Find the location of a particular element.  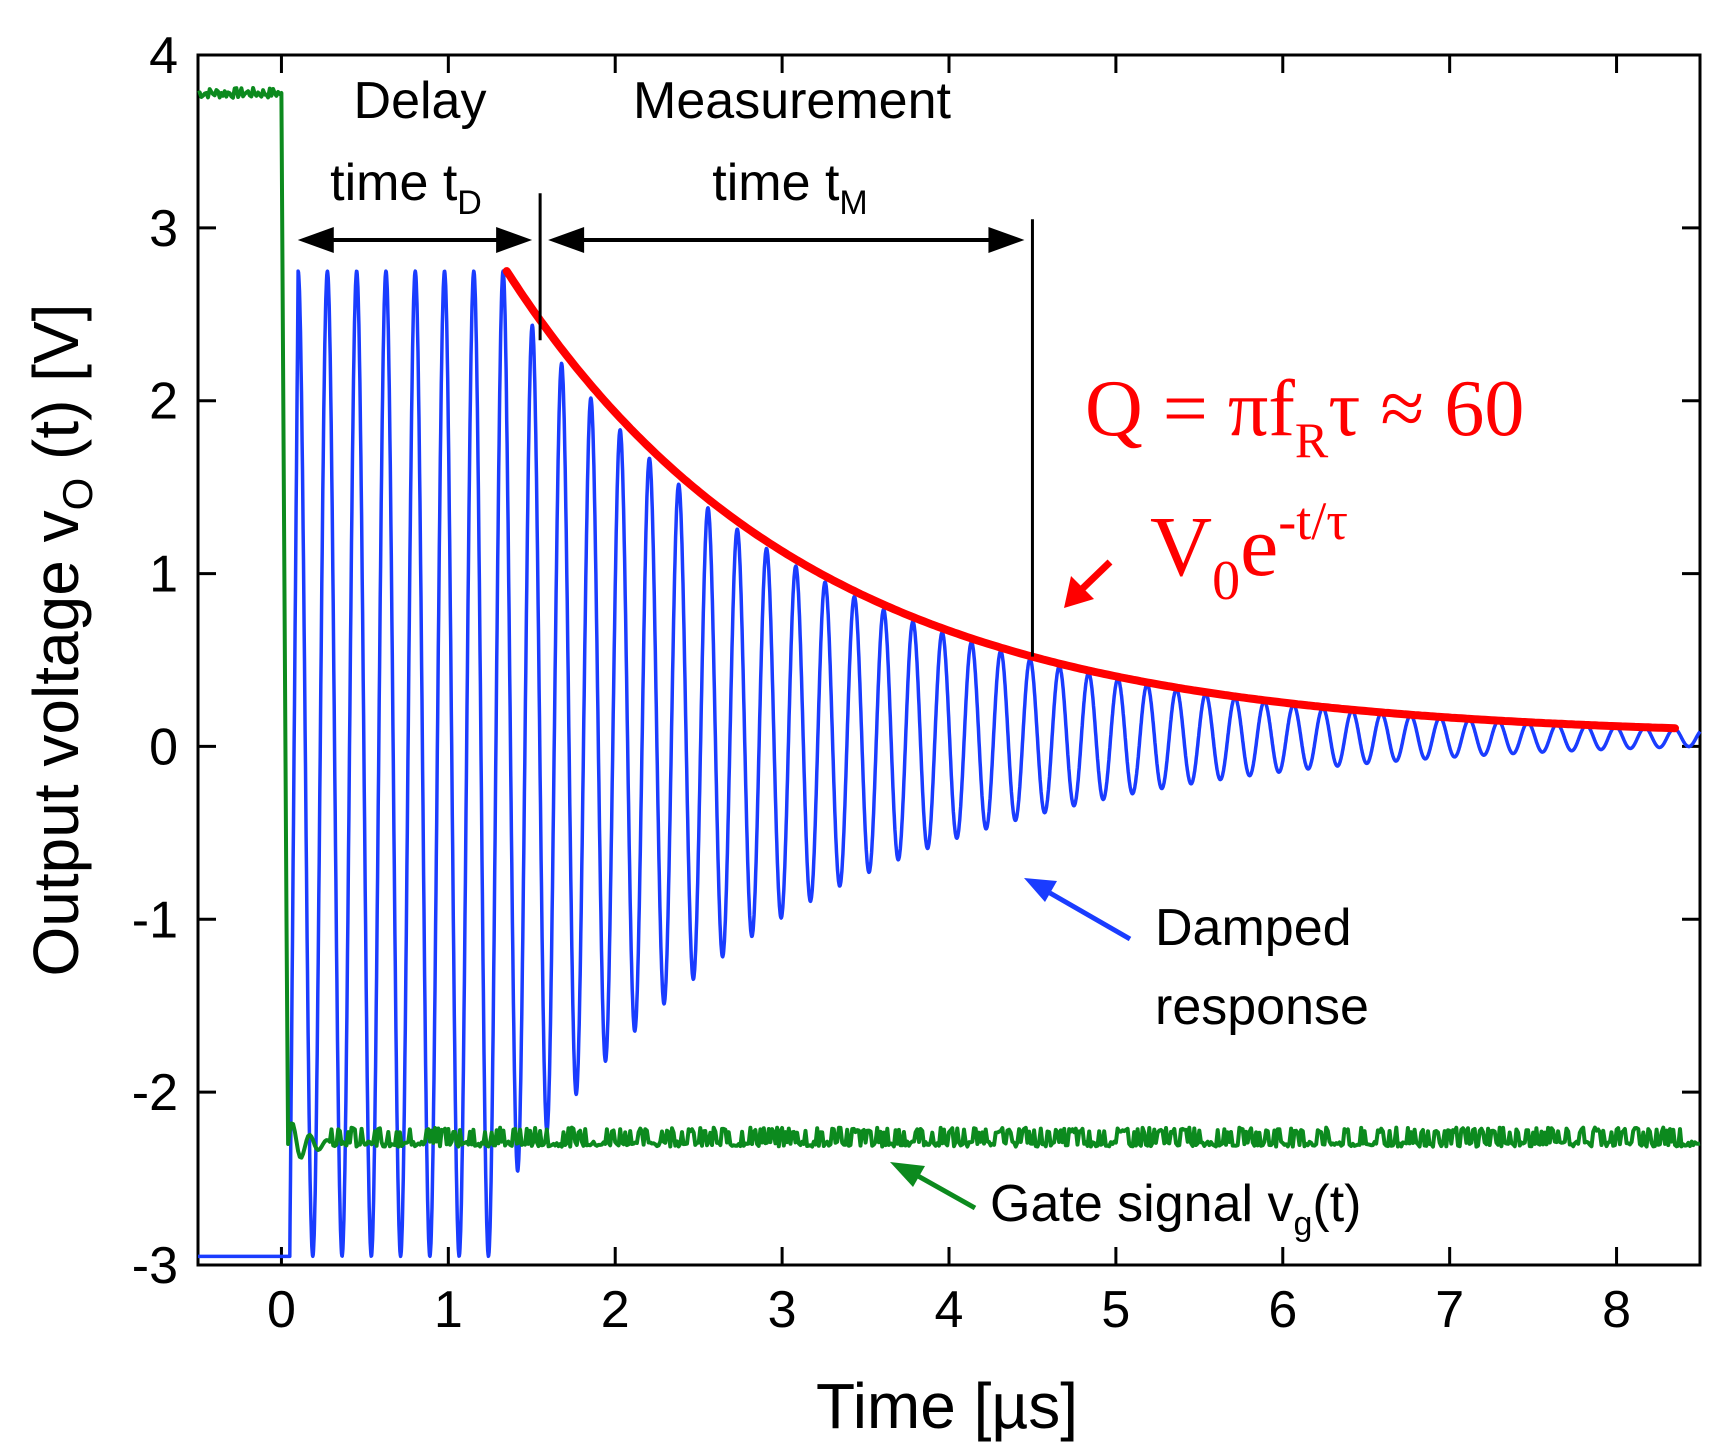

delay-arrow-right-head is located at coordinates (514, 239).